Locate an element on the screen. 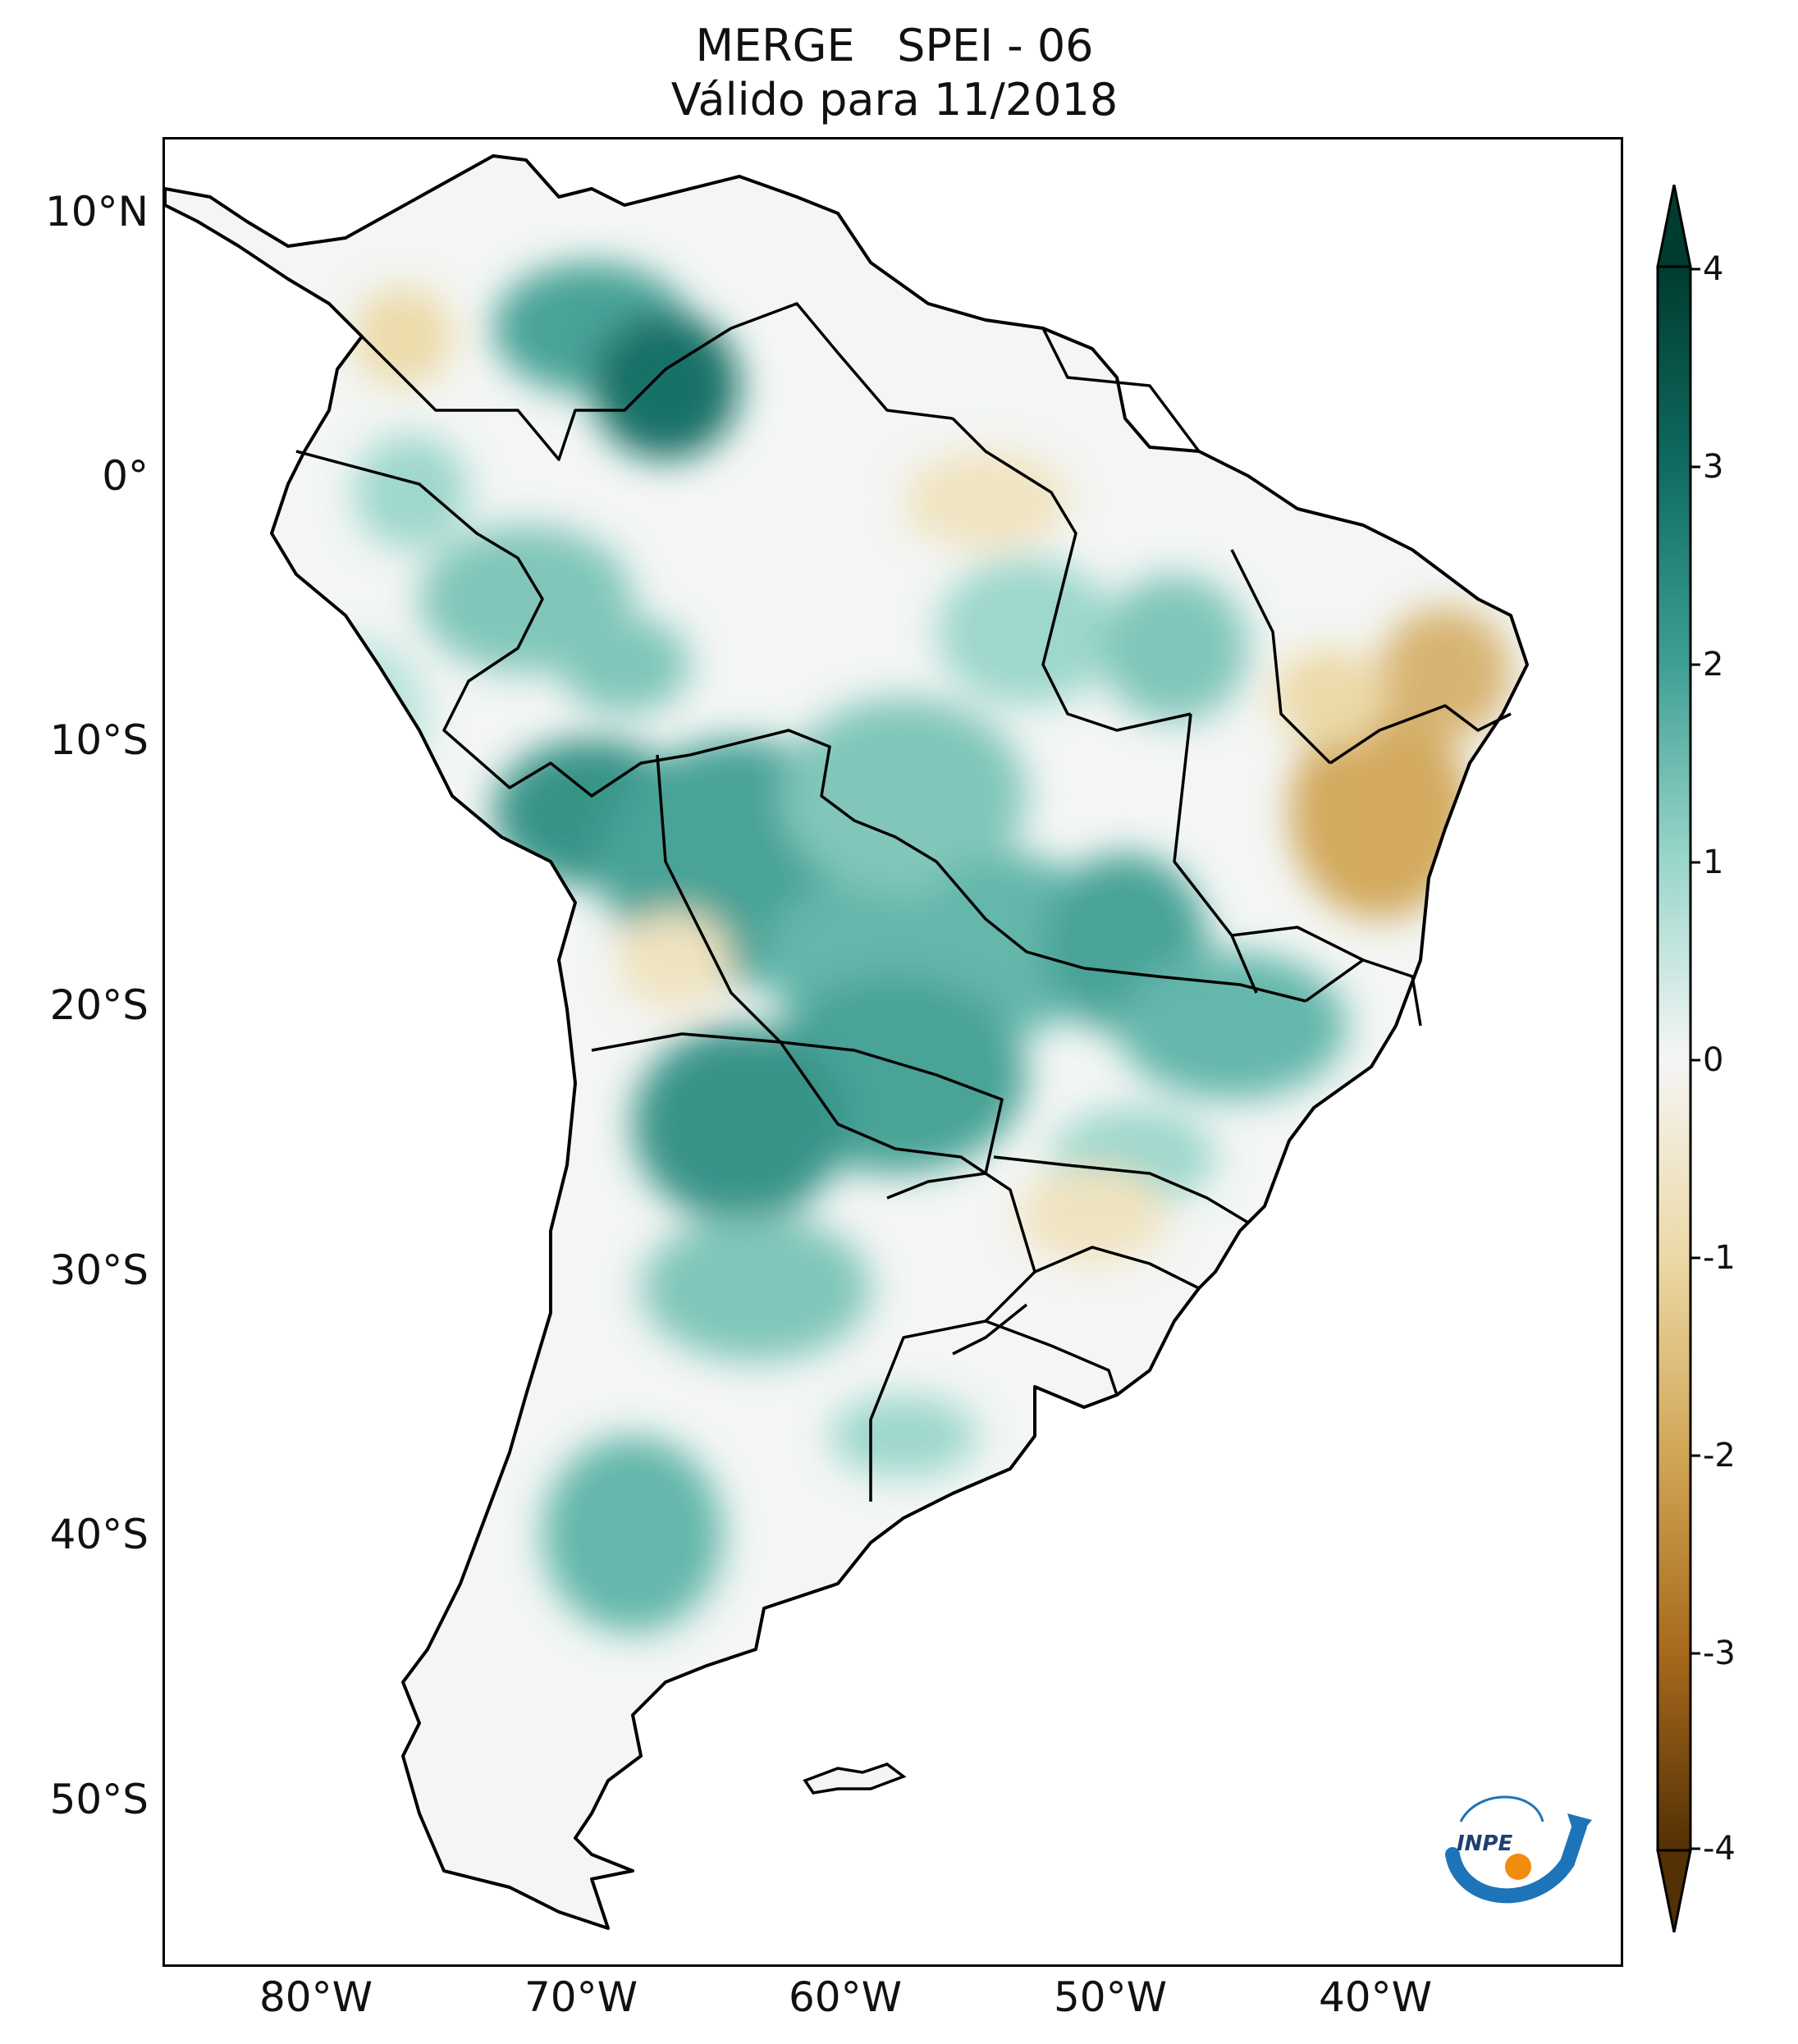 The image size is (1798, 2044). colorbar-tick-m2: -2 is located at coordinates (1719, 1456).